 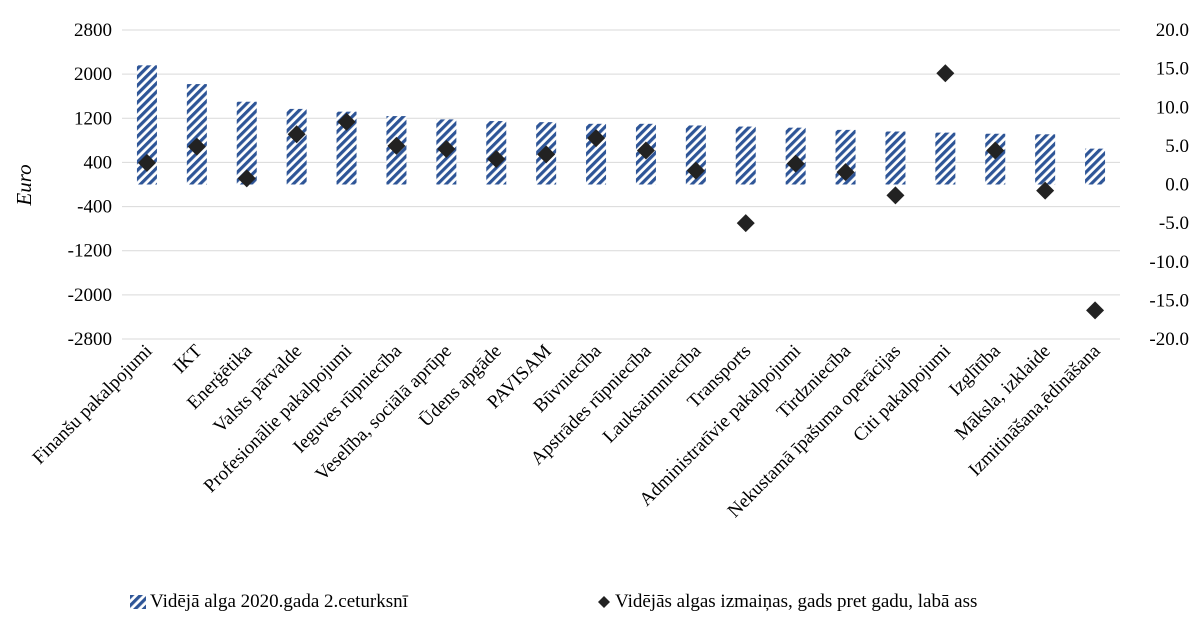 What do you see at coordinates (188, 359) in the screenshot?
I see `category-label: IKT` at bounding box center [188, 359].